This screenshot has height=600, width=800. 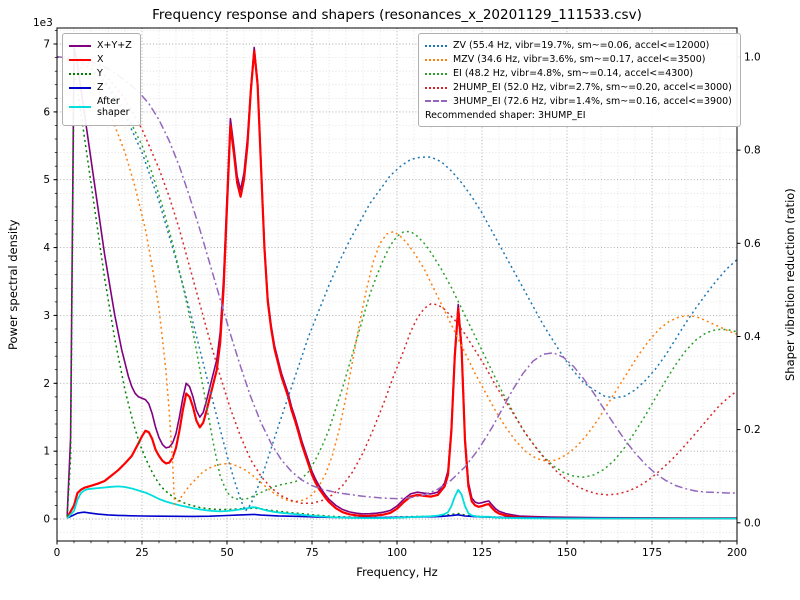 I want to click on legend-item-z: Z, so click(x=100, y=88).